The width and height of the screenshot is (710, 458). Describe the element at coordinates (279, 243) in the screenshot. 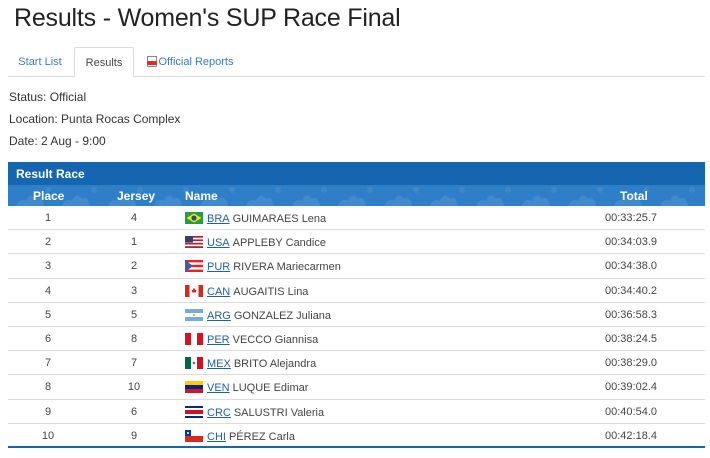

I see `athlete-name: APPLEBY Candice` at that location.